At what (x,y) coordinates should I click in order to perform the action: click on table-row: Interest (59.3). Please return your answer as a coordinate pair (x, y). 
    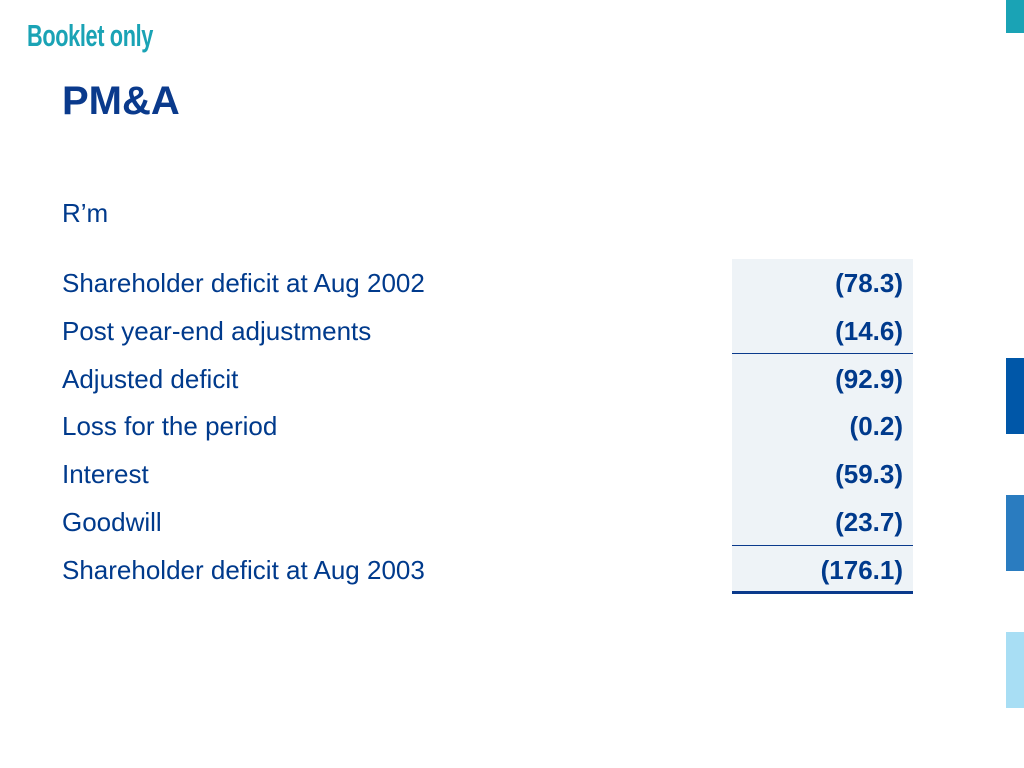
    Looking at the image, I should click on (512, 474).